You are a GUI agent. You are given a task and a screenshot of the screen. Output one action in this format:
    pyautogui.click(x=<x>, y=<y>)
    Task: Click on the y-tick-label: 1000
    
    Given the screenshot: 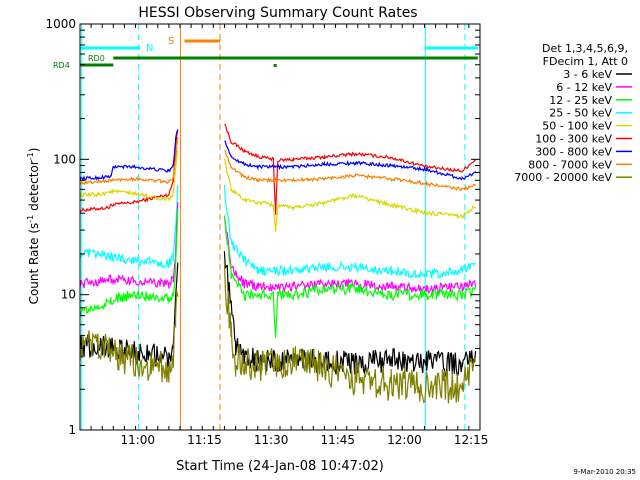 What is the action you would take?
    pyautogui.click(x=60, y=24)
    